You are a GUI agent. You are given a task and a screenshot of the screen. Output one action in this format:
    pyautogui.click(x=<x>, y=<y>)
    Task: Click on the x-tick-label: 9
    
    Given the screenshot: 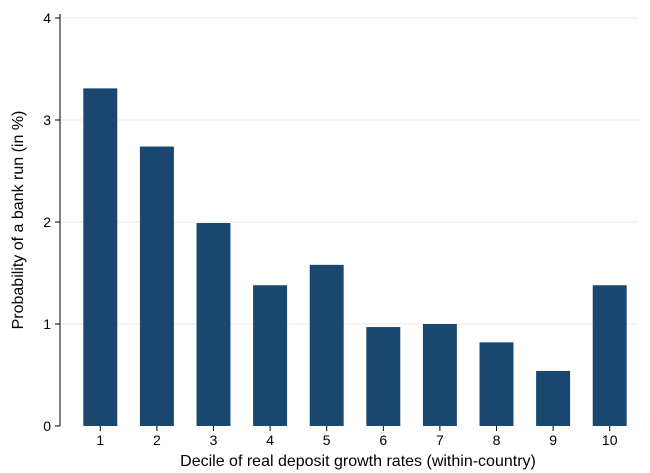 What is the action you would take?
    pyautogui.click(x=553, y=440)
    